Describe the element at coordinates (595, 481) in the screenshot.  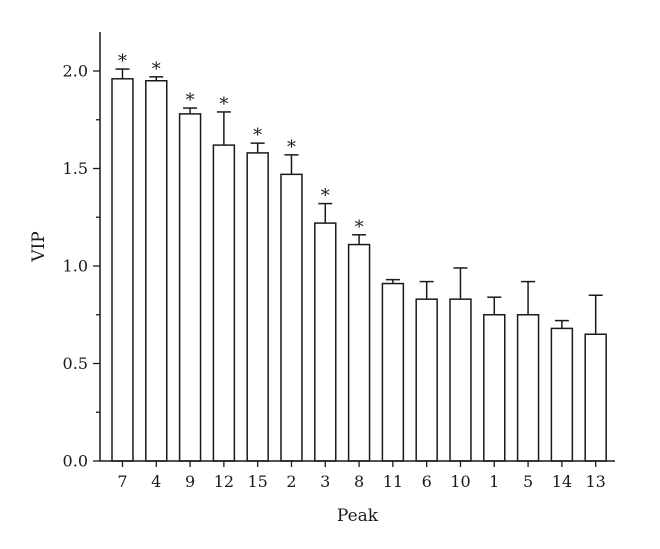
I see `x-tick-label: 13` at that location.